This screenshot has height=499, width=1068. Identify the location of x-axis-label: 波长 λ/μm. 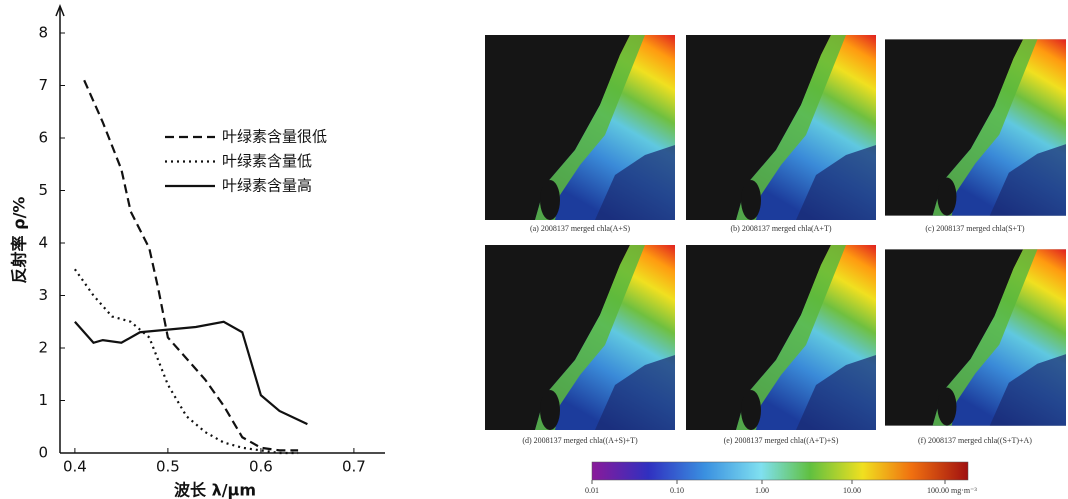
(215, 490).